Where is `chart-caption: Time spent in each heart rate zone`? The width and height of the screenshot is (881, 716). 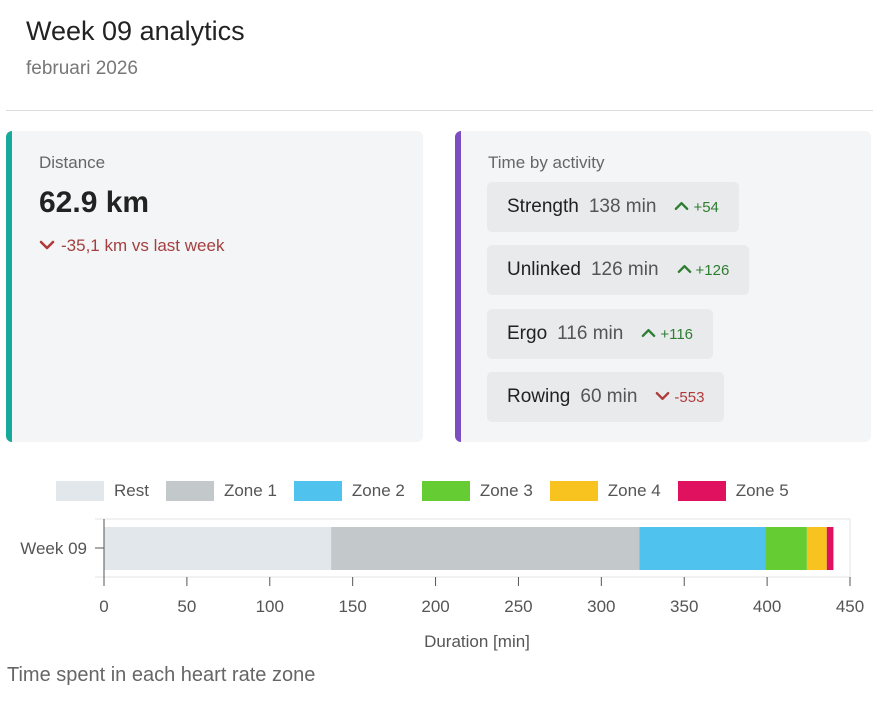 chart-caption: Time spent in each heart rate zone is located at coordinates (161, 675).